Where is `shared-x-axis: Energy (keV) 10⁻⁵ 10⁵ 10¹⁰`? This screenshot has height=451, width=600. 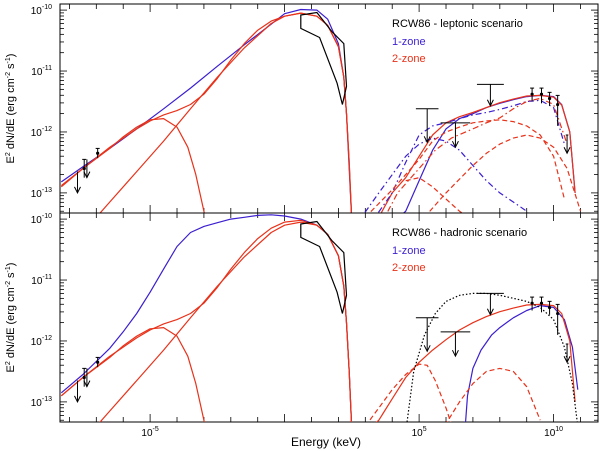 shared-x-axis: Energy (keV) 10⁻⁵ 10⁵ 10¹⁰ is located at coordinates (352, 437).